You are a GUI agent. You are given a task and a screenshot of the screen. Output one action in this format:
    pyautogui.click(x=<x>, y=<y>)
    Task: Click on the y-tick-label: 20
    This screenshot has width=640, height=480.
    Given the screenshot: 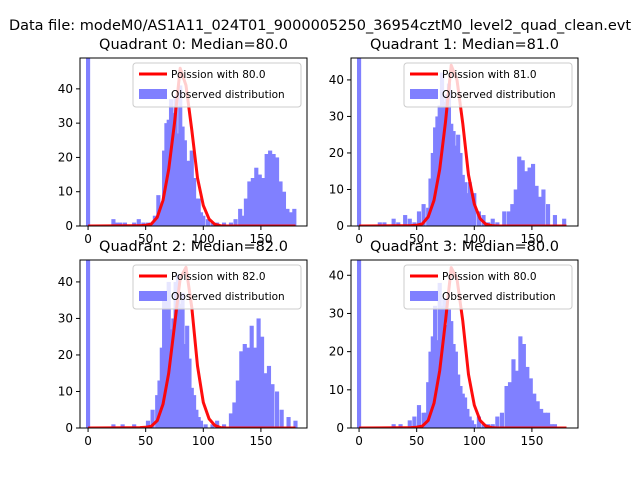 What is the action you would take?
    pyautogui.click(x=65, y=157)
    